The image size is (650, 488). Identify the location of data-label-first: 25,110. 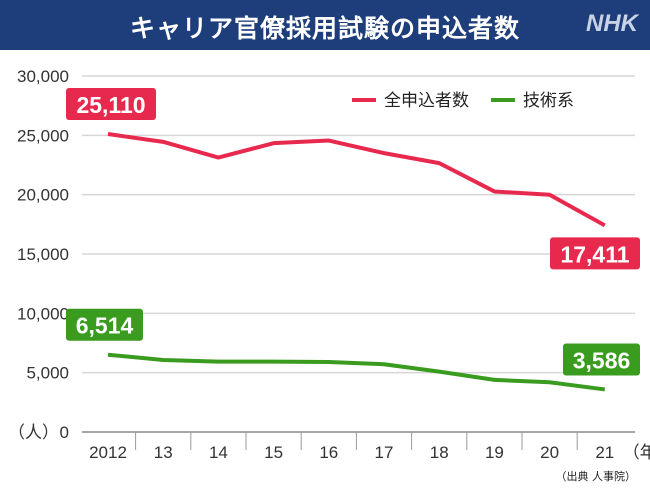
(110, 105).